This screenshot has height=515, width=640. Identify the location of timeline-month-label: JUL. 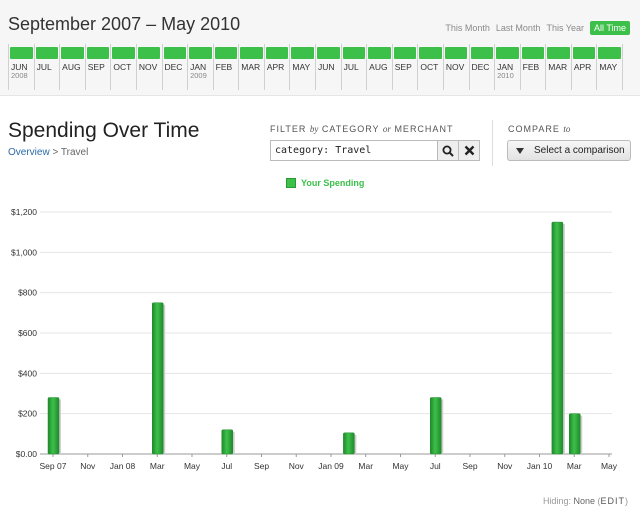
(351, 67).